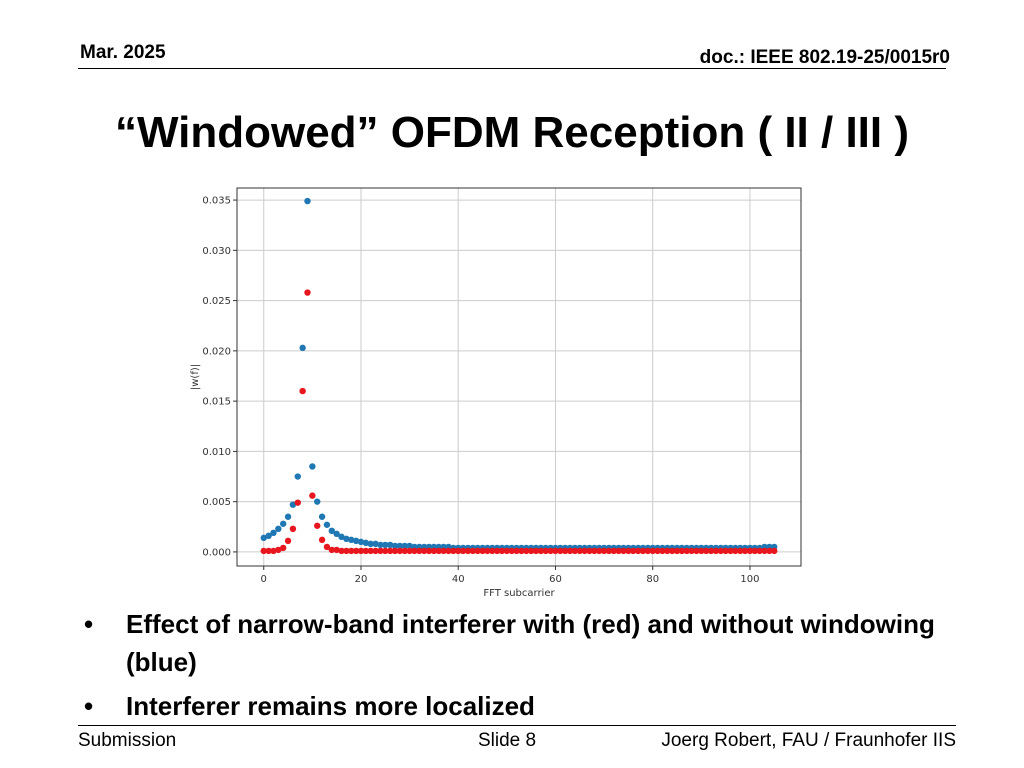 The height and width of the screenshot is (768, 1024). What do you see at coordinates (195, 377) in the screenshot?
I see `y-axis-label: |w(f)|` at bounding box center [195, 377].